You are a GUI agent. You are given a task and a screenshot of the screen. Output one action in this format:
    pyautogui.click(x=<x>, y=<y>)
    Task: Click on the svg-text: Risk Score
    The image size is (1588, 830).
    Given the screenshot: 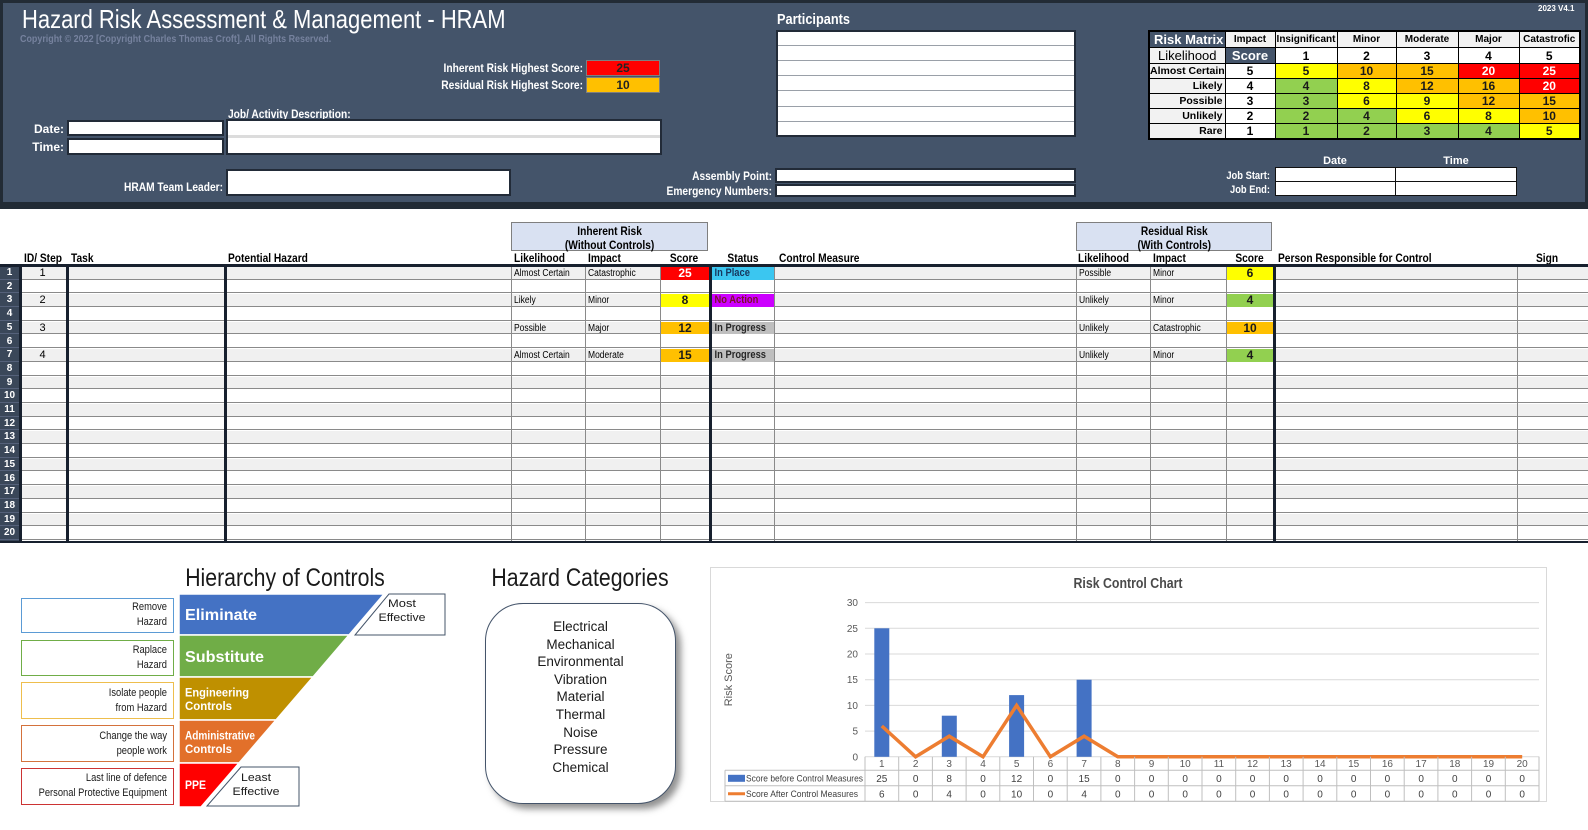 What is the action you would take?
    pyautogui.click(x=729, y=679)
    